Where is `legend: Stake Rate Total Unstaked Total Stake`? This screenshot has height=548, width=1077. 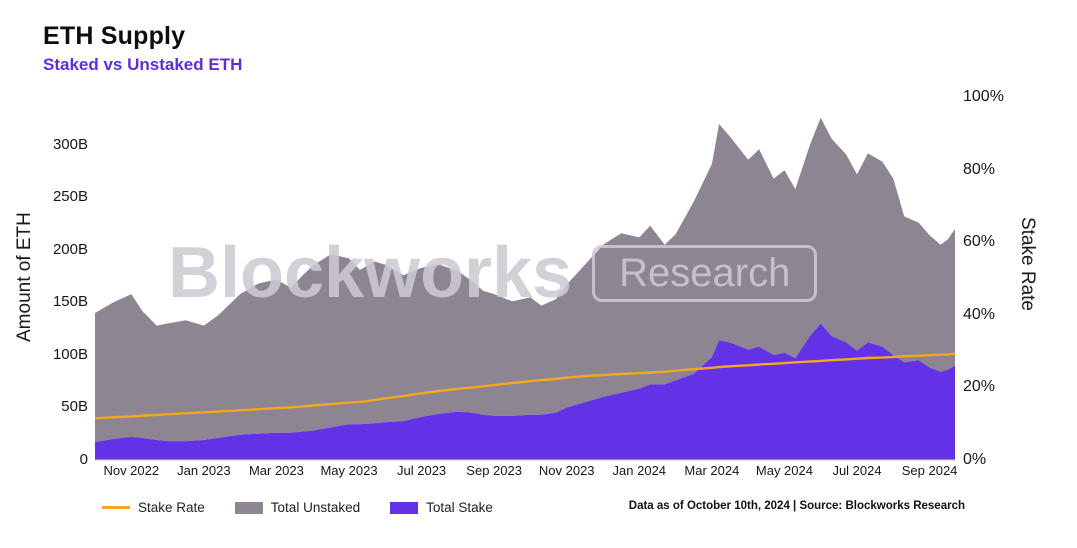
legend: Stake Rate Total Unstaked Total Stake is located at coordinates (297, 507).